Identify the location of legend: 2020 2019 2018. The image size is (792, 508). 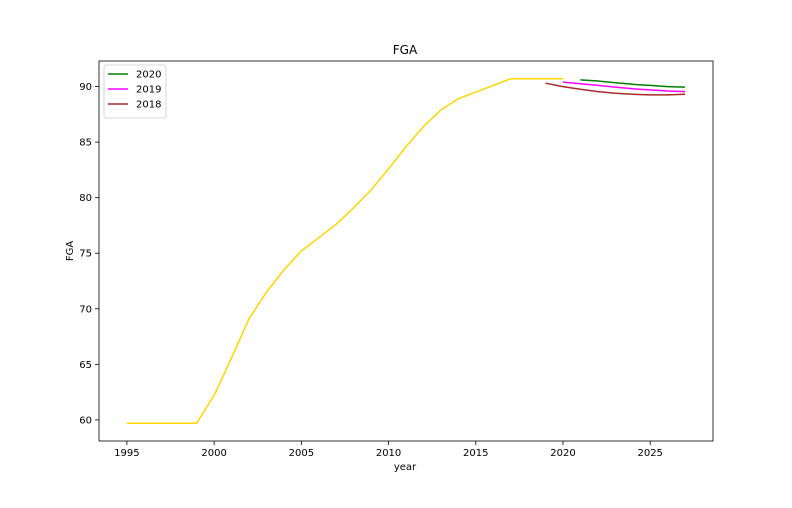
(135, 91).